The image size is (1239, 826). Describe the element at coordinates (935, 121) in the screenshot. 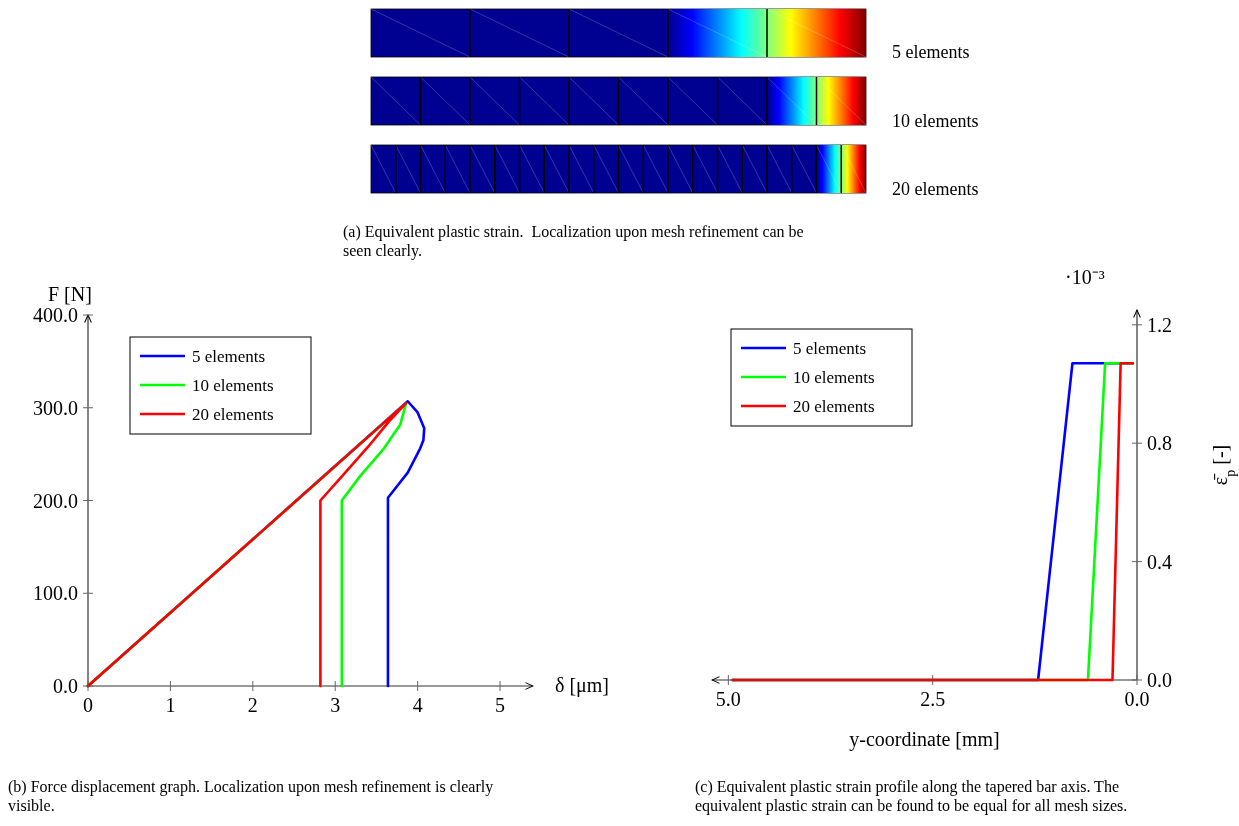

I see `text: 10 elements` at that location.